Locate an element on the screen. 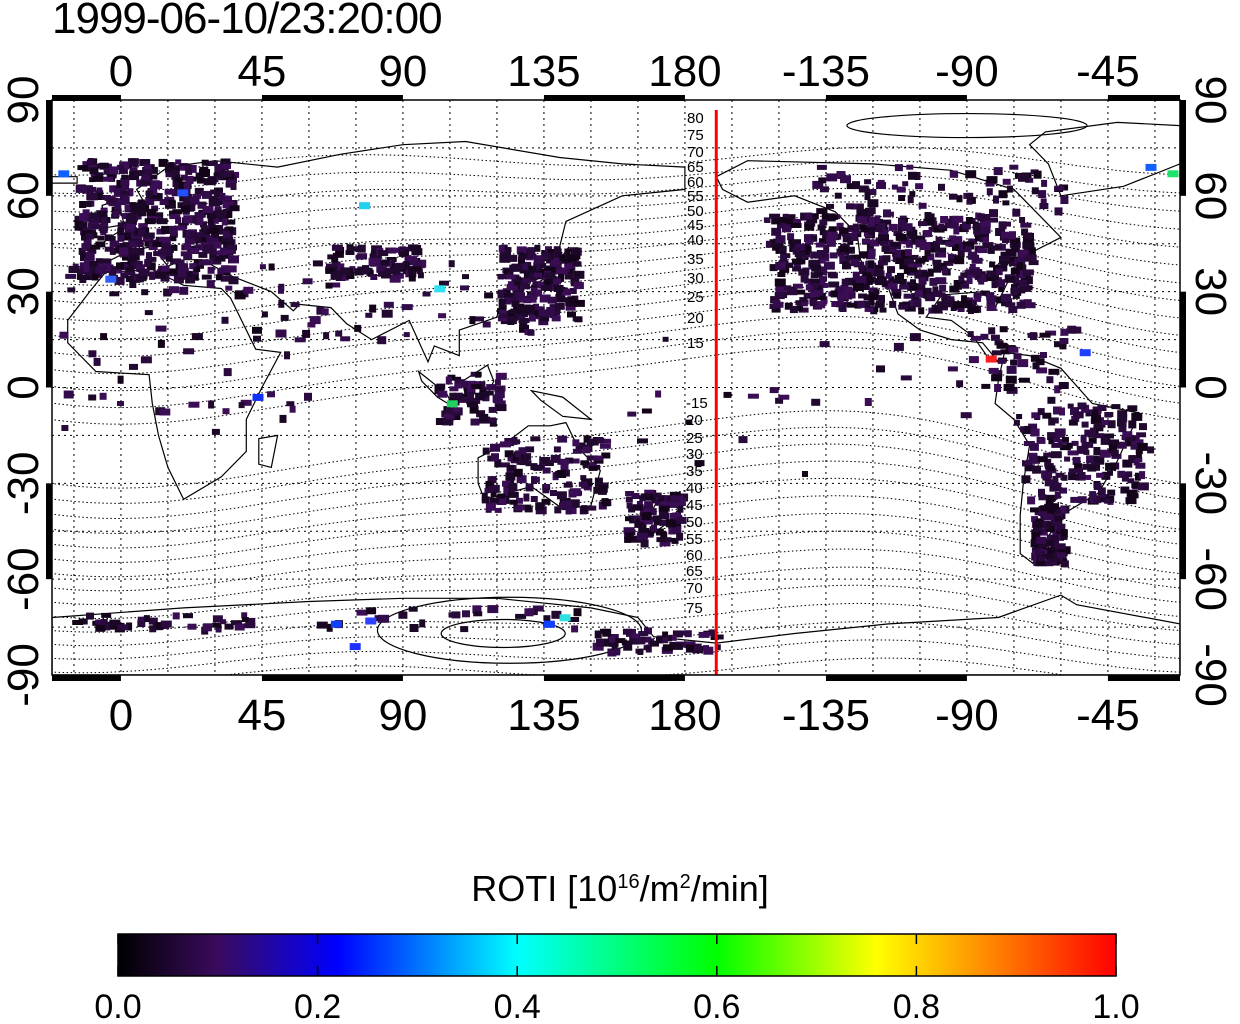 The width and height of the screenshot is (1240, 1024). right-lat-tick-label: 30 is located at coordinates (1210, 291).